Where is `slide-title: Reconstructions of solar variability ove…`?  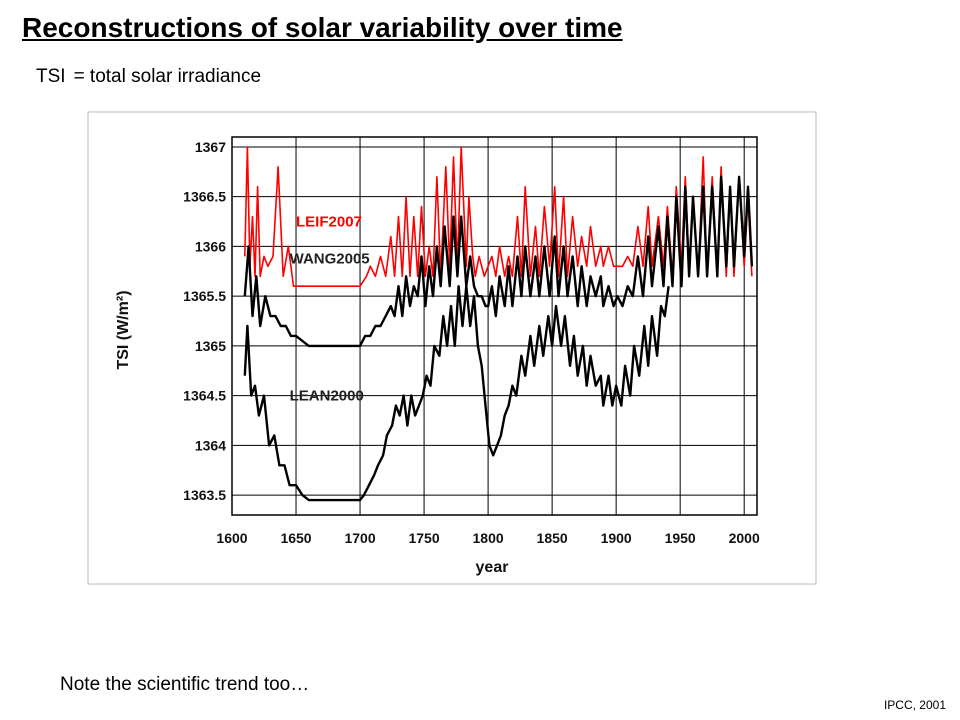 slide-title: Reconstructions of solar variability ove… is located at coordinates (322, 27).